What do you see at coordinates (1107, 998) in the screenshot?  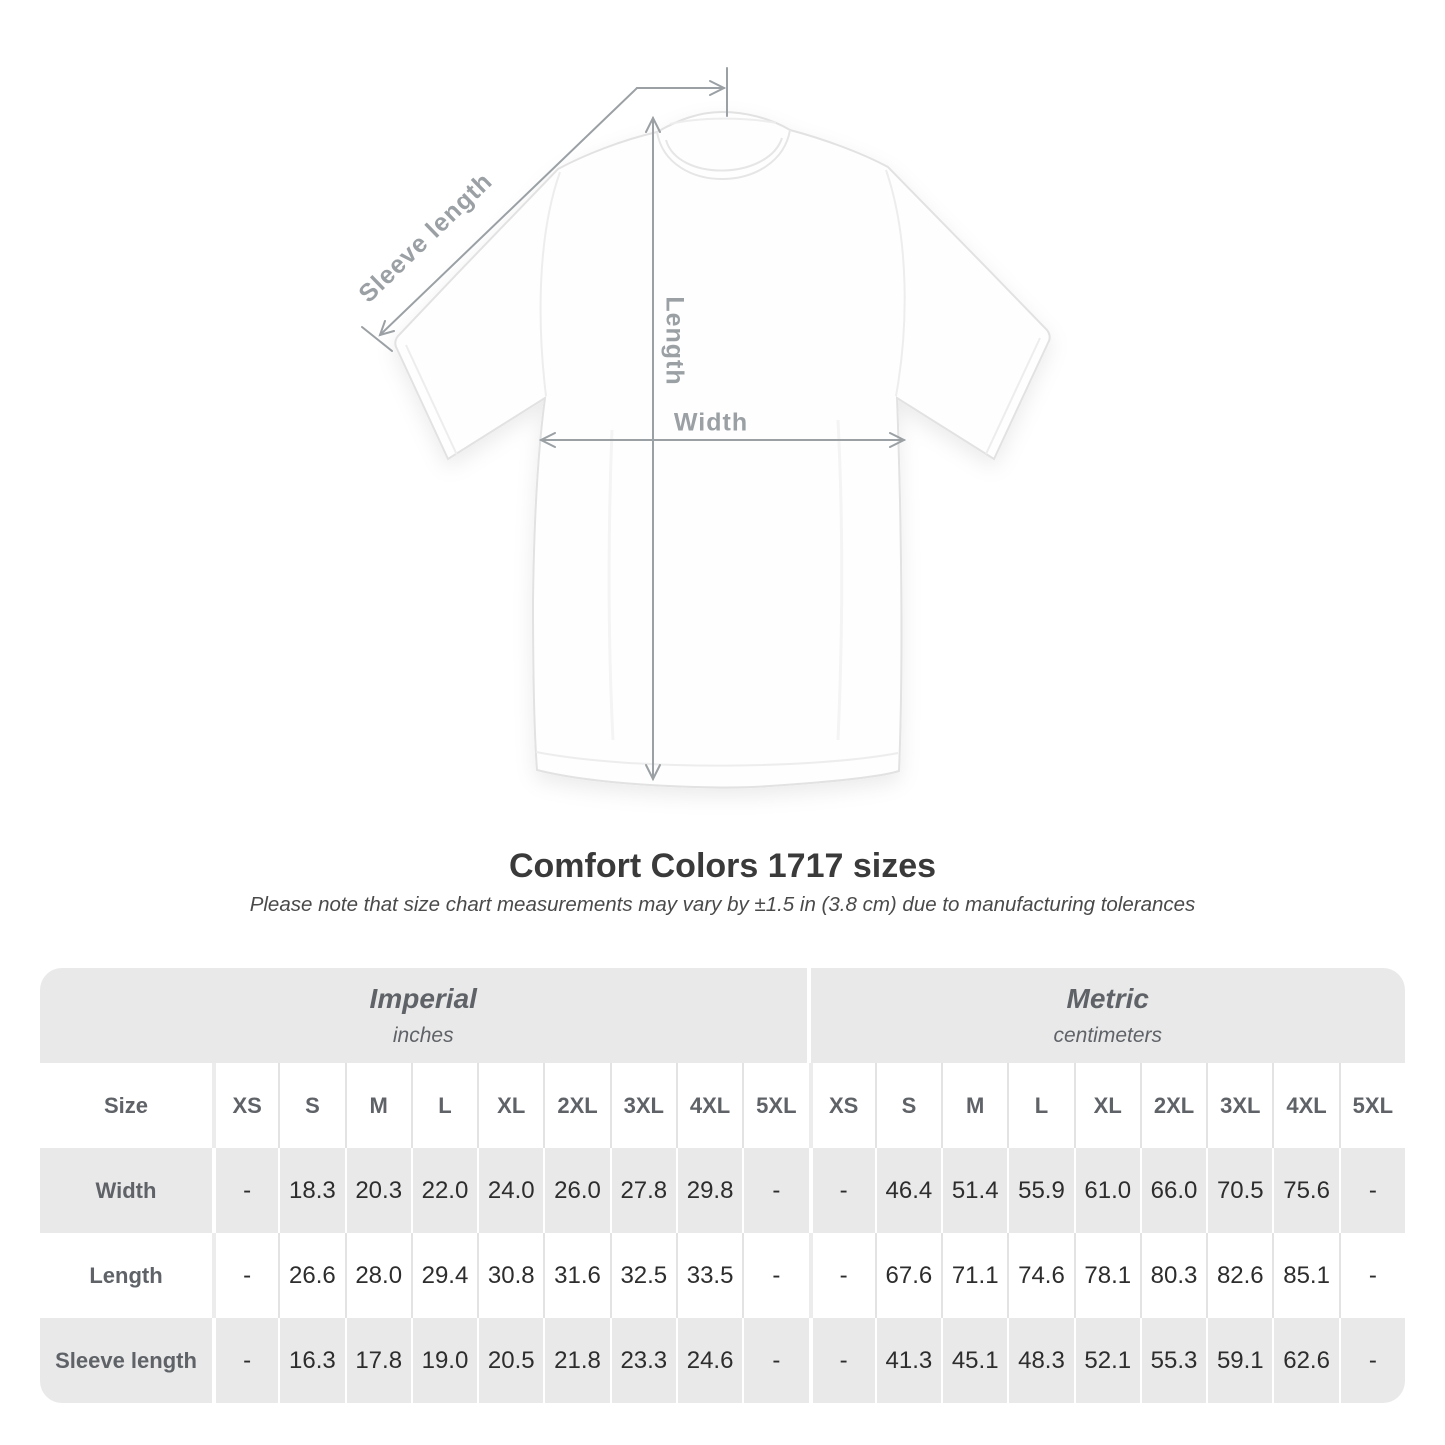 I see `metric-label: Metric` at bounding box center [1107, 998].